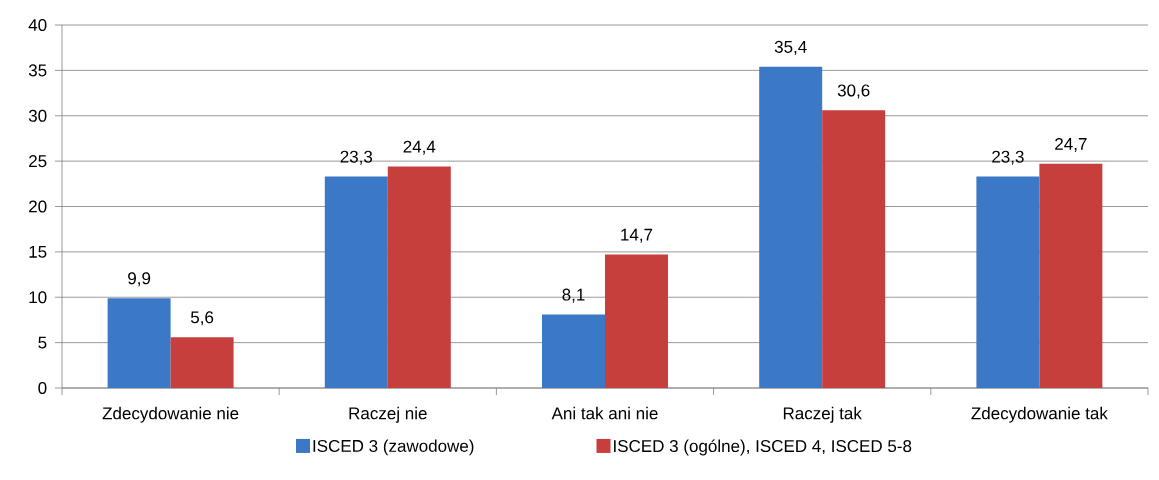 The width and height of the screenshot is (1159, 480). What do you see at coordinates (37, 115) in the screenshot?
I see `y-tick-label: 30` at bounding box center [37, 115].